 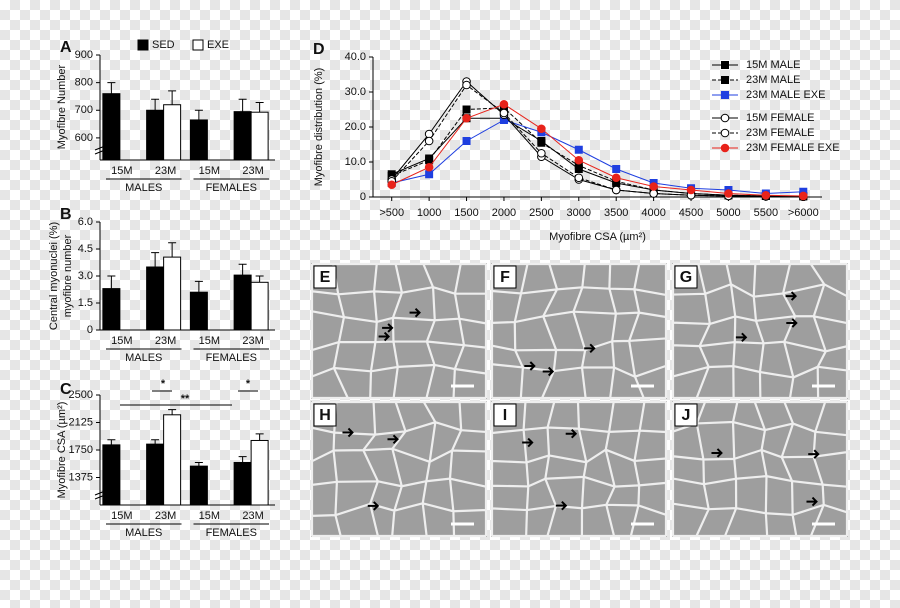 I want to click on x-tick-label: 15M, so click(x=121, y=341).